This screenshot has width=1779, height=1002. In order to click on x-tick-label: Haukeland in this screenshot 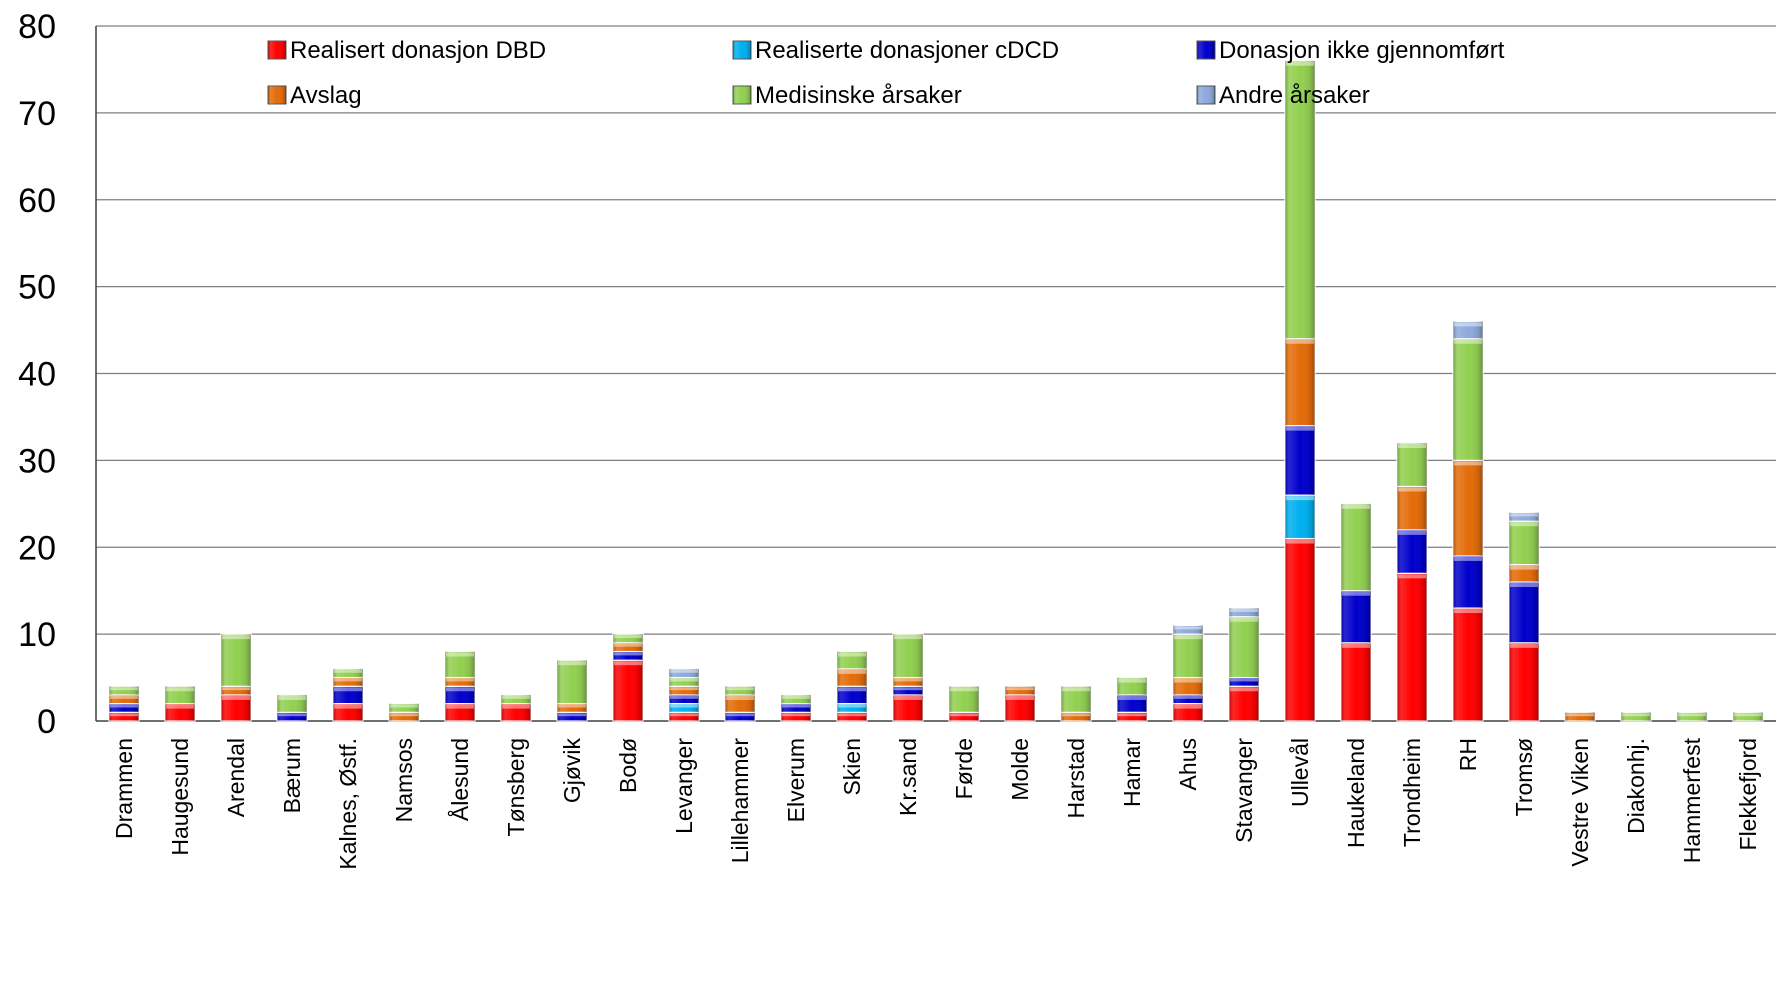, I will do `click(1356, 793)`.